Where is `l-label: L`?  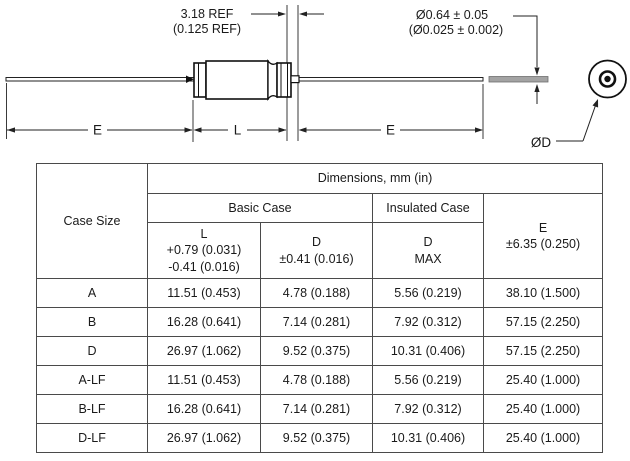 l-label: L is located at coordinates (238, 130).